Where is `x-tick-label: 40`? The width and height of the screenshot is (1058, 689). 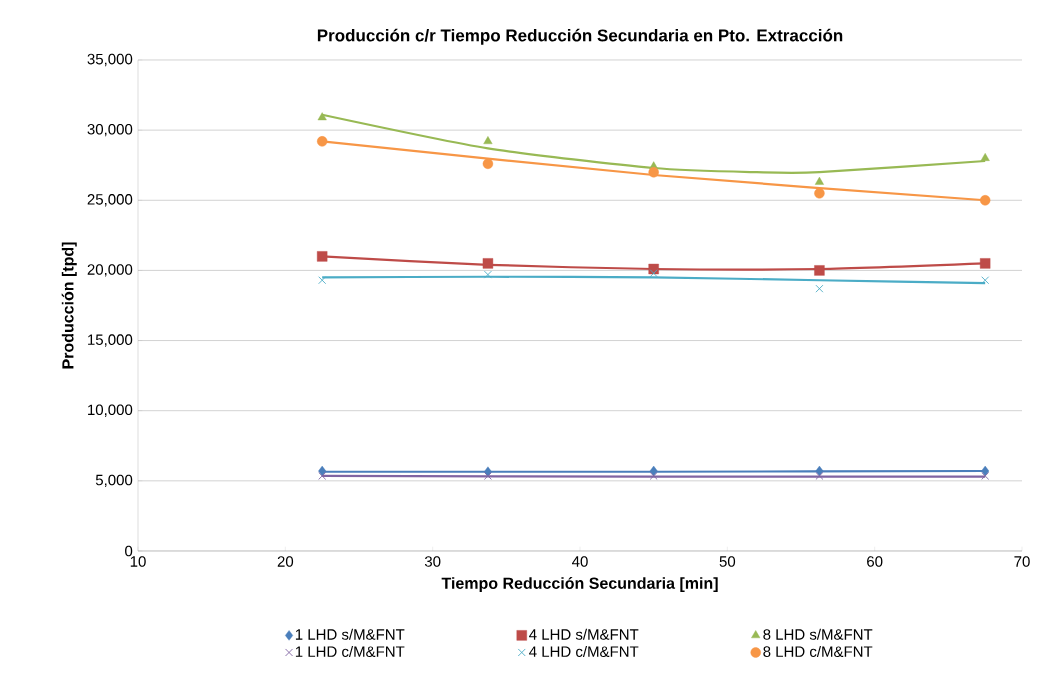 x-tick-label: 40 is located at coordinates (580, 561).